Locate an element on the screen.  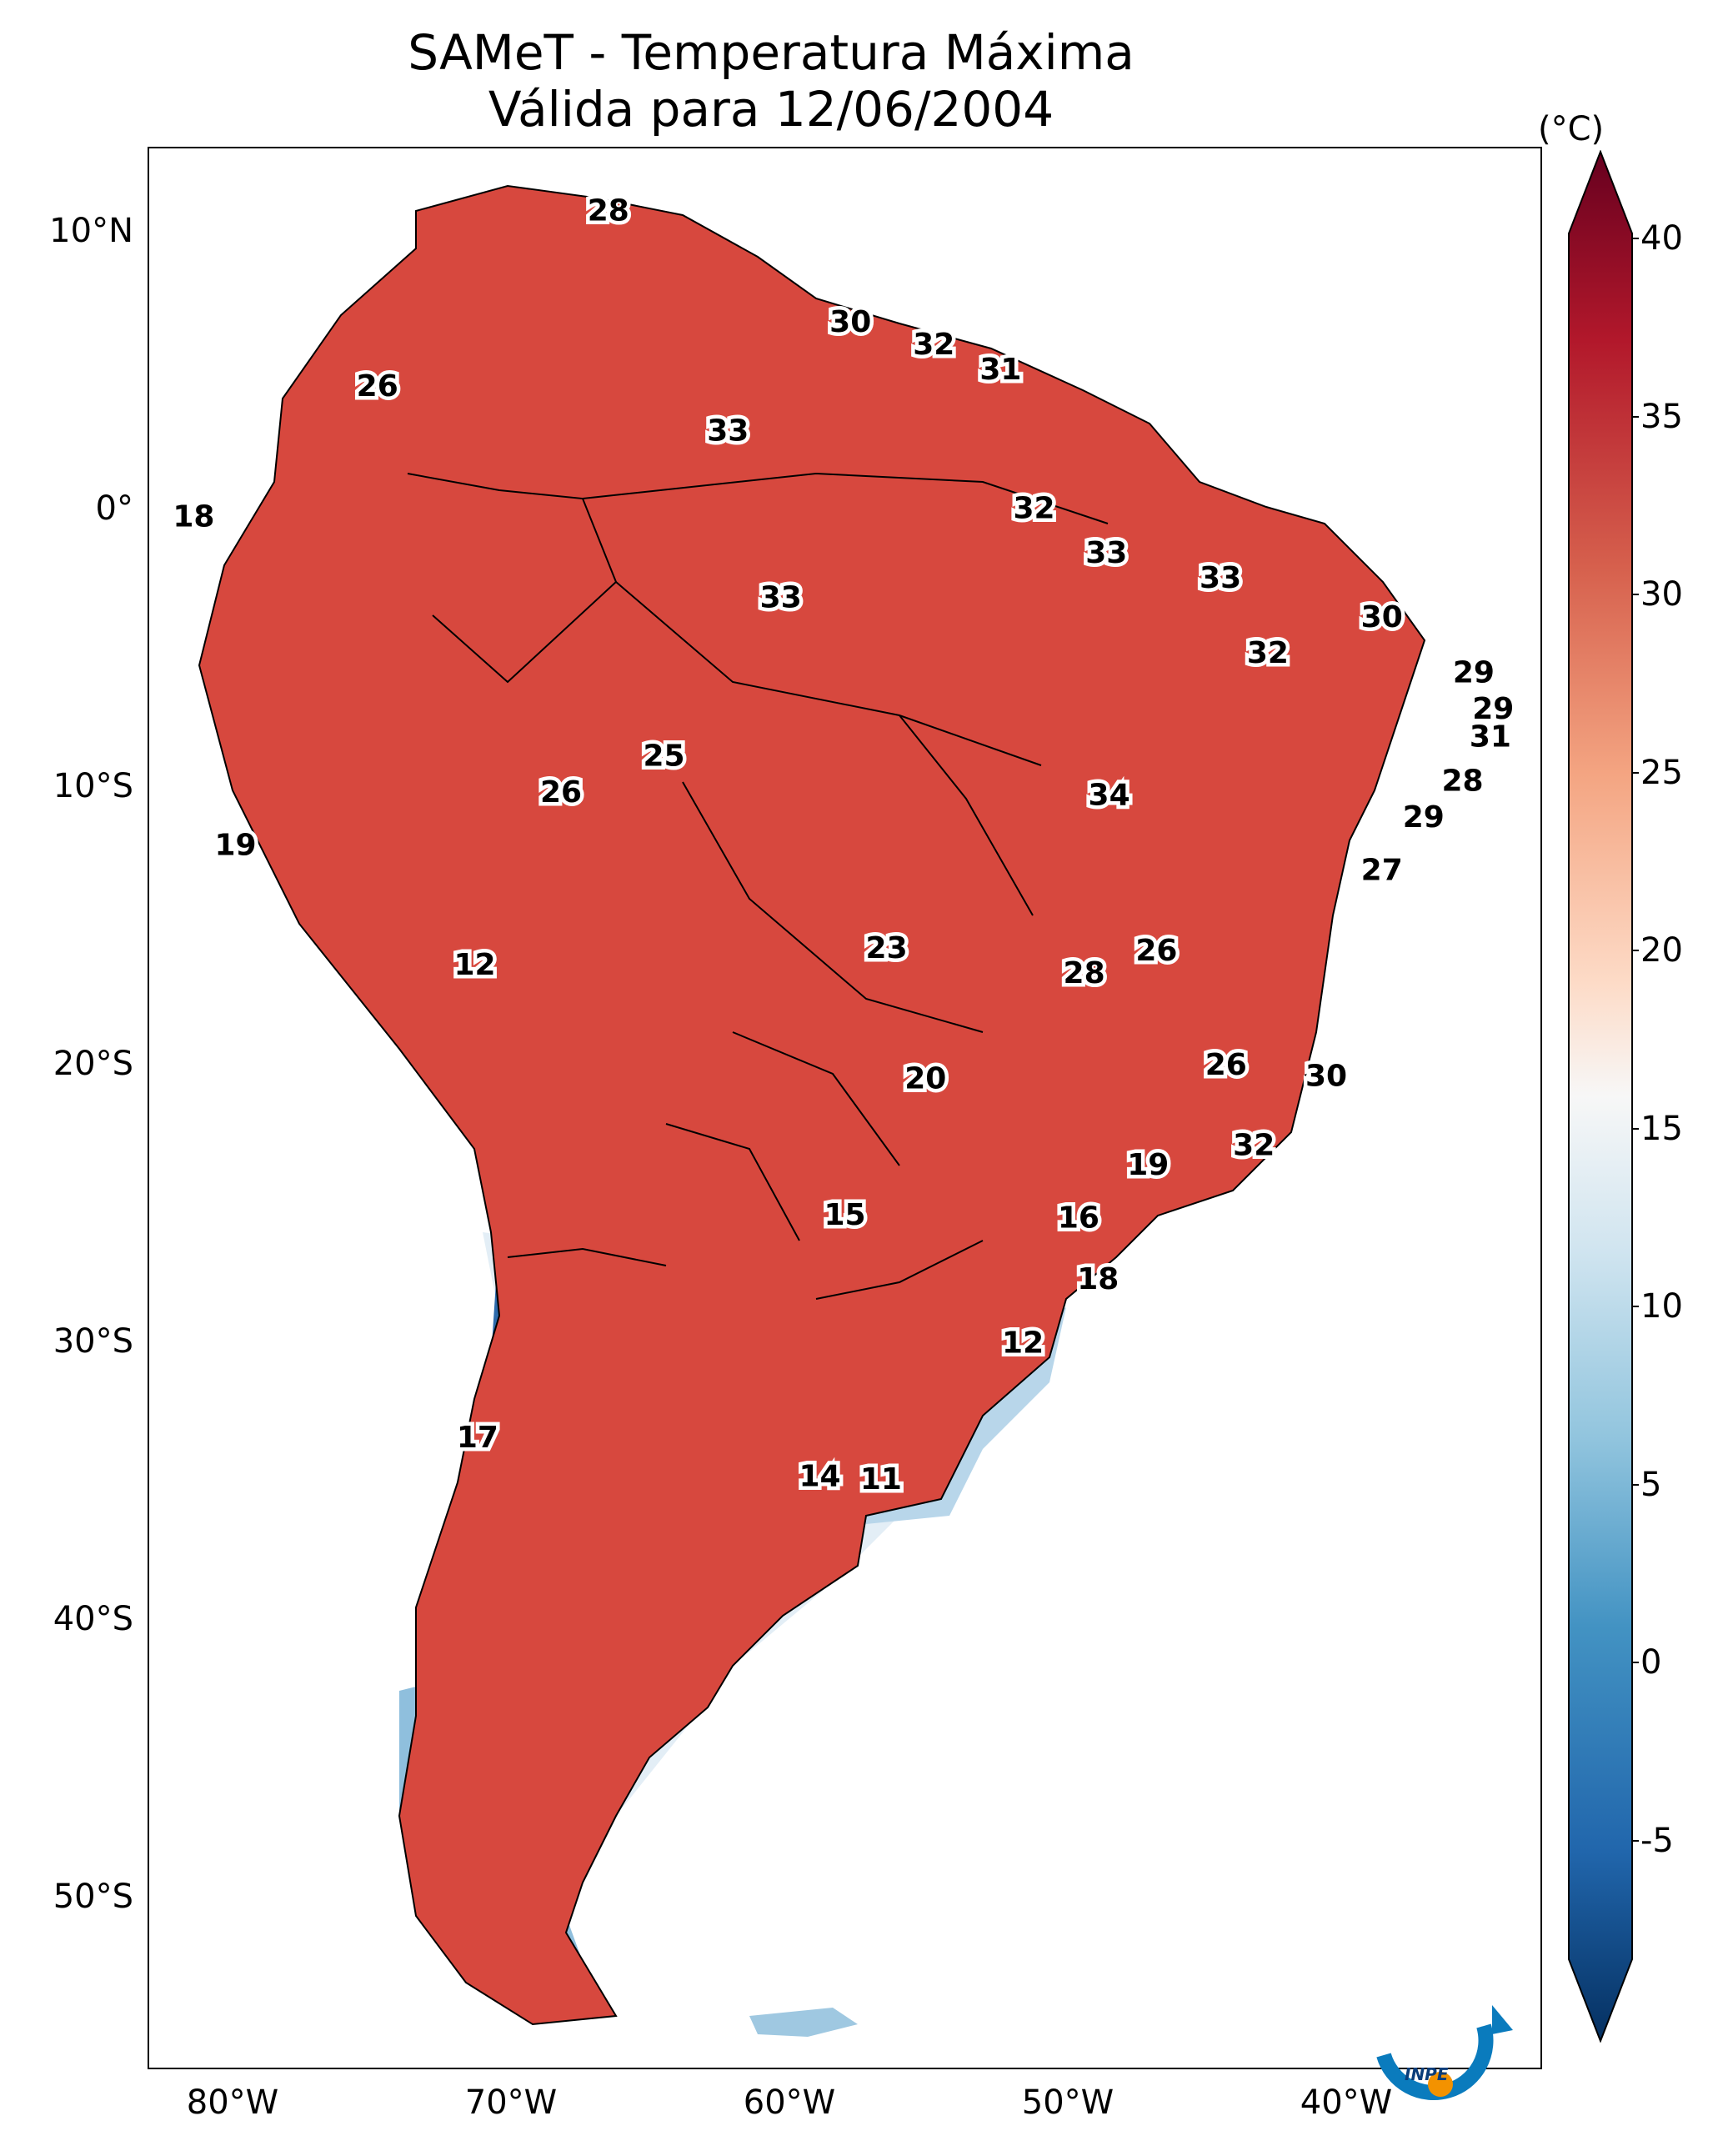
colorbar-tick-label: 40 is located at coordinates (1661, 239).